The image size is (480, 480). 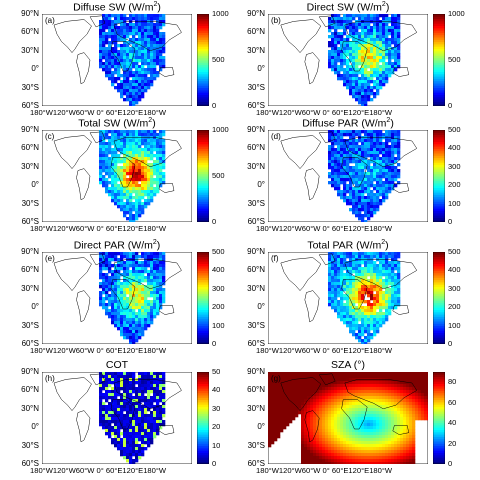 I want to click on panel-c-colorbar, so click(x=203, y=176).